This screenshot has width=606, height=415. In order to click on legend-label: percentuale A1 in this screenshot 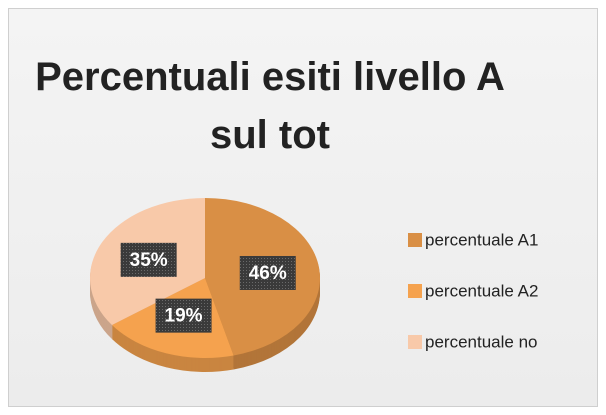, I will do `click(481, 239)`.